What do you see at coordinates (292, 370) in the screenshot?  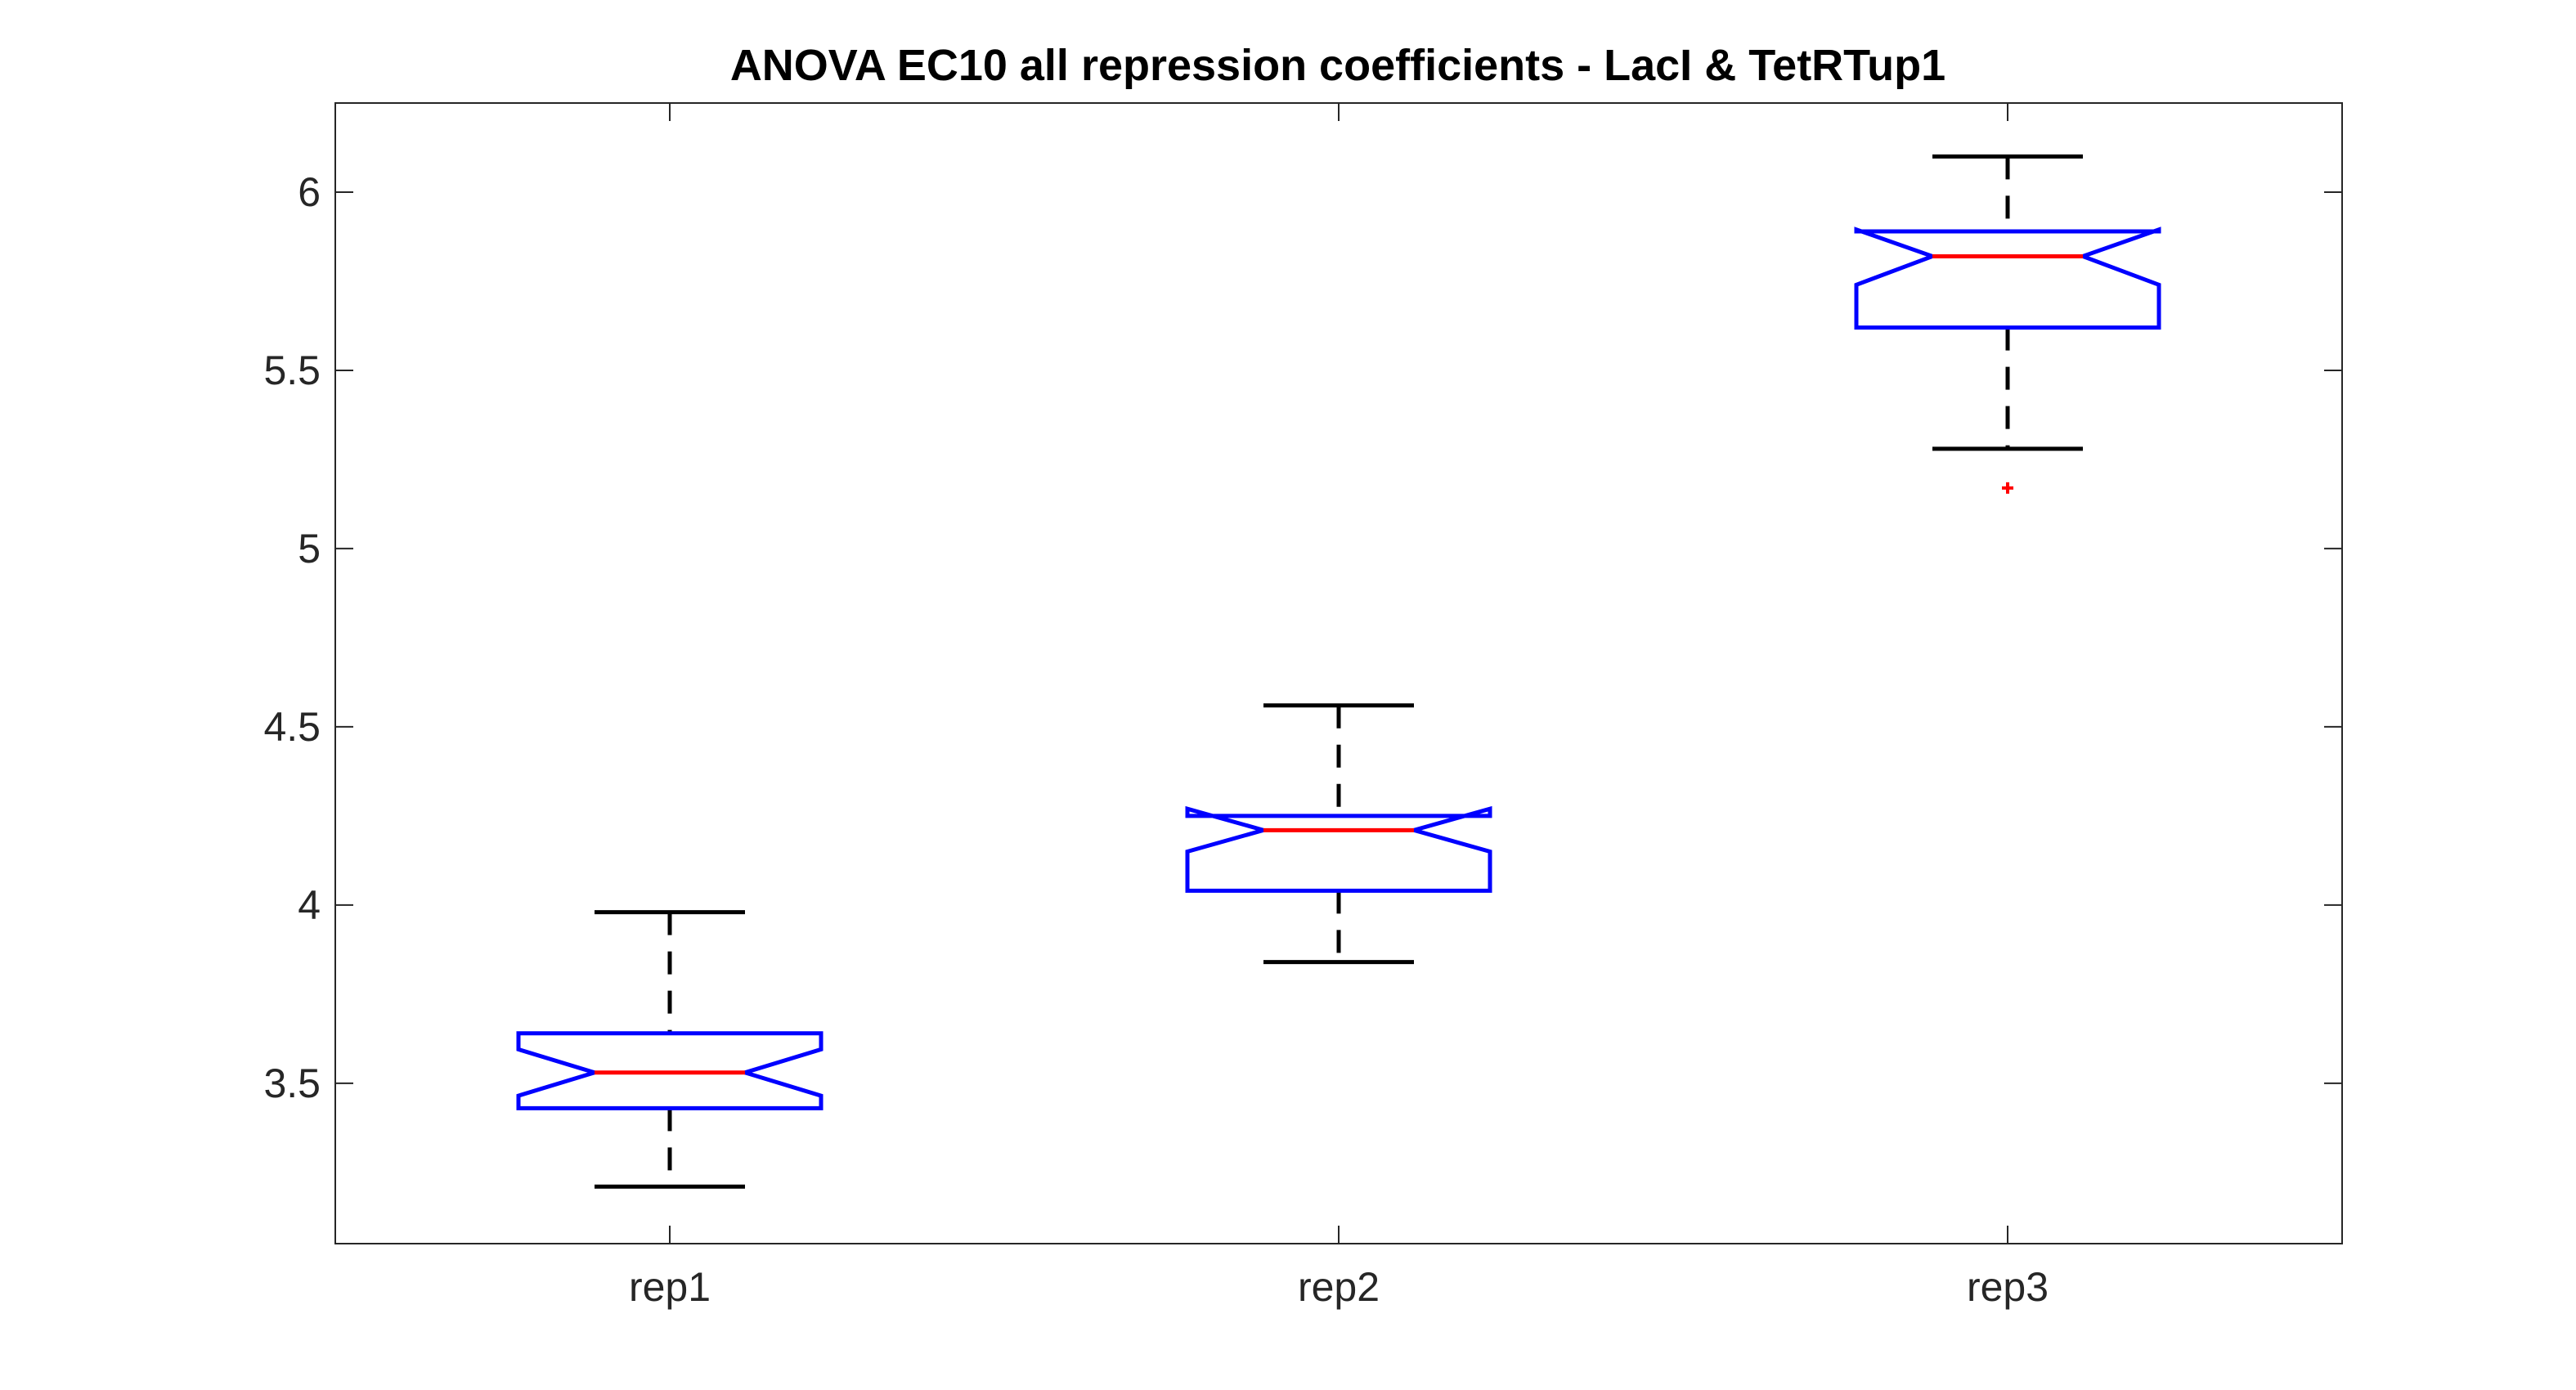 I see `y-tick-label: 5.5` at bounding box center [292, 370].